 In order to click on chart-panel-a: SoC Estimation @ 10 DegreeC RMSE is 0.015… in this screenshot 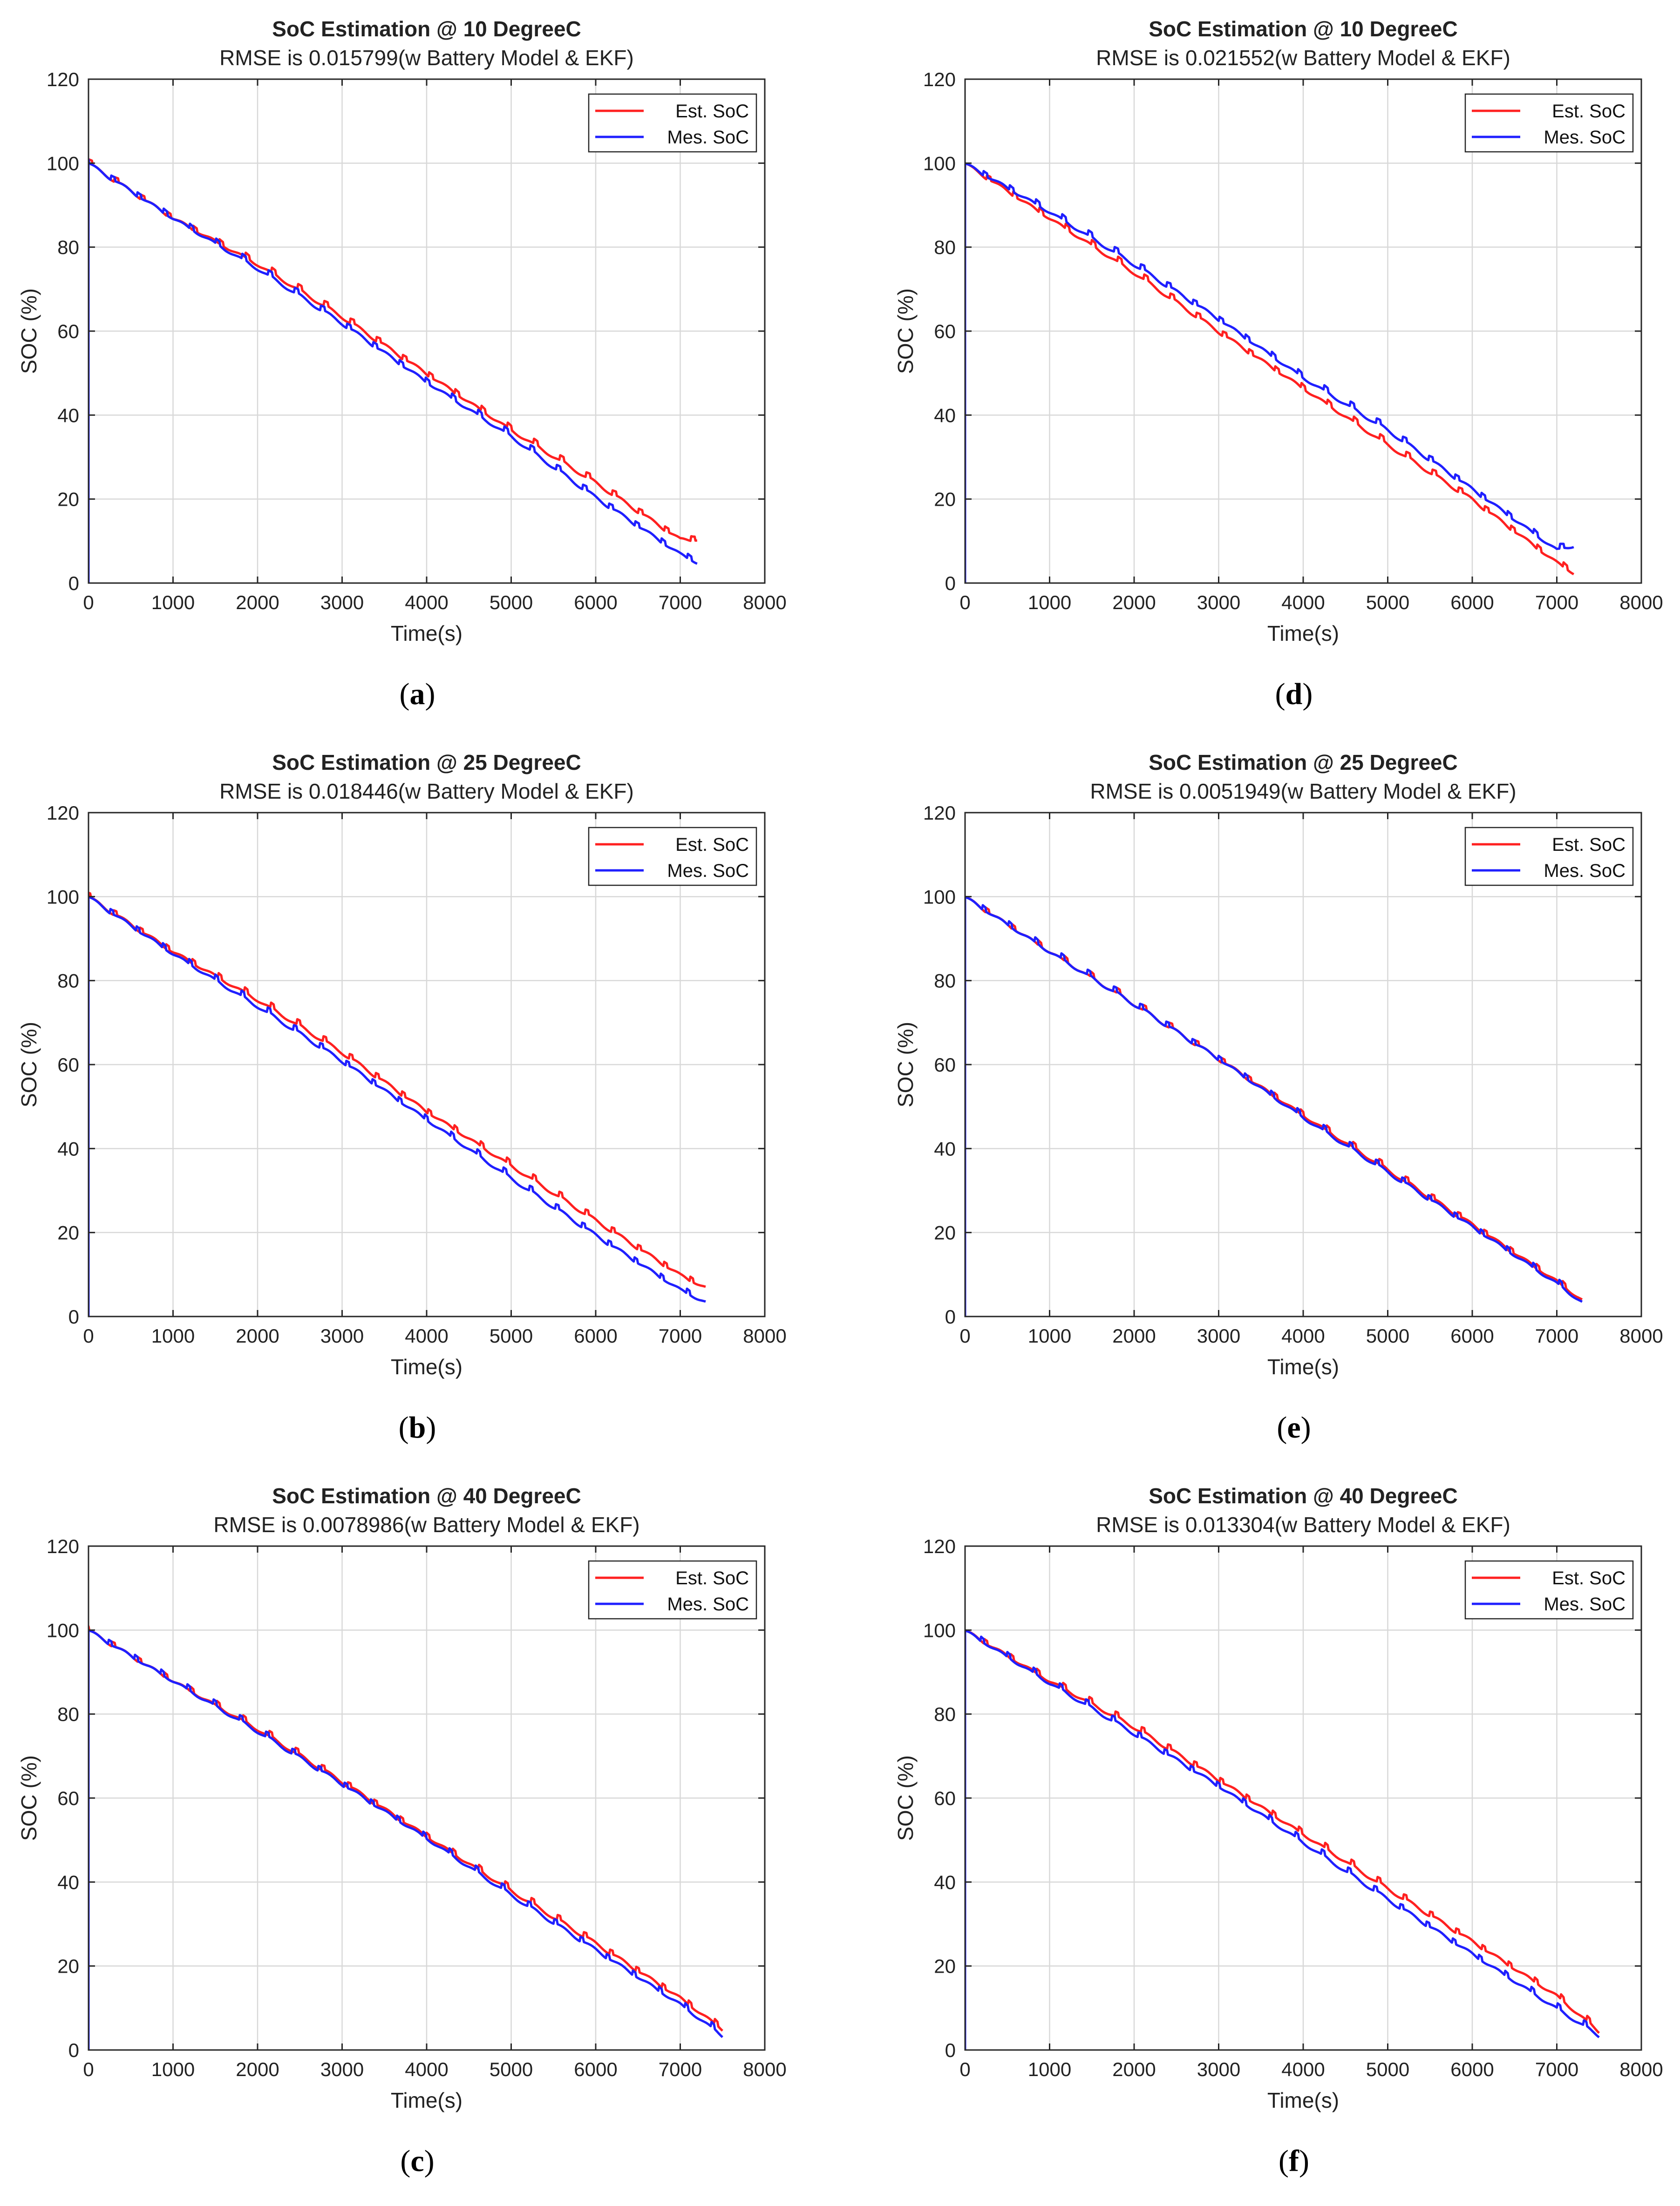, I will do `click(402, 364)`.